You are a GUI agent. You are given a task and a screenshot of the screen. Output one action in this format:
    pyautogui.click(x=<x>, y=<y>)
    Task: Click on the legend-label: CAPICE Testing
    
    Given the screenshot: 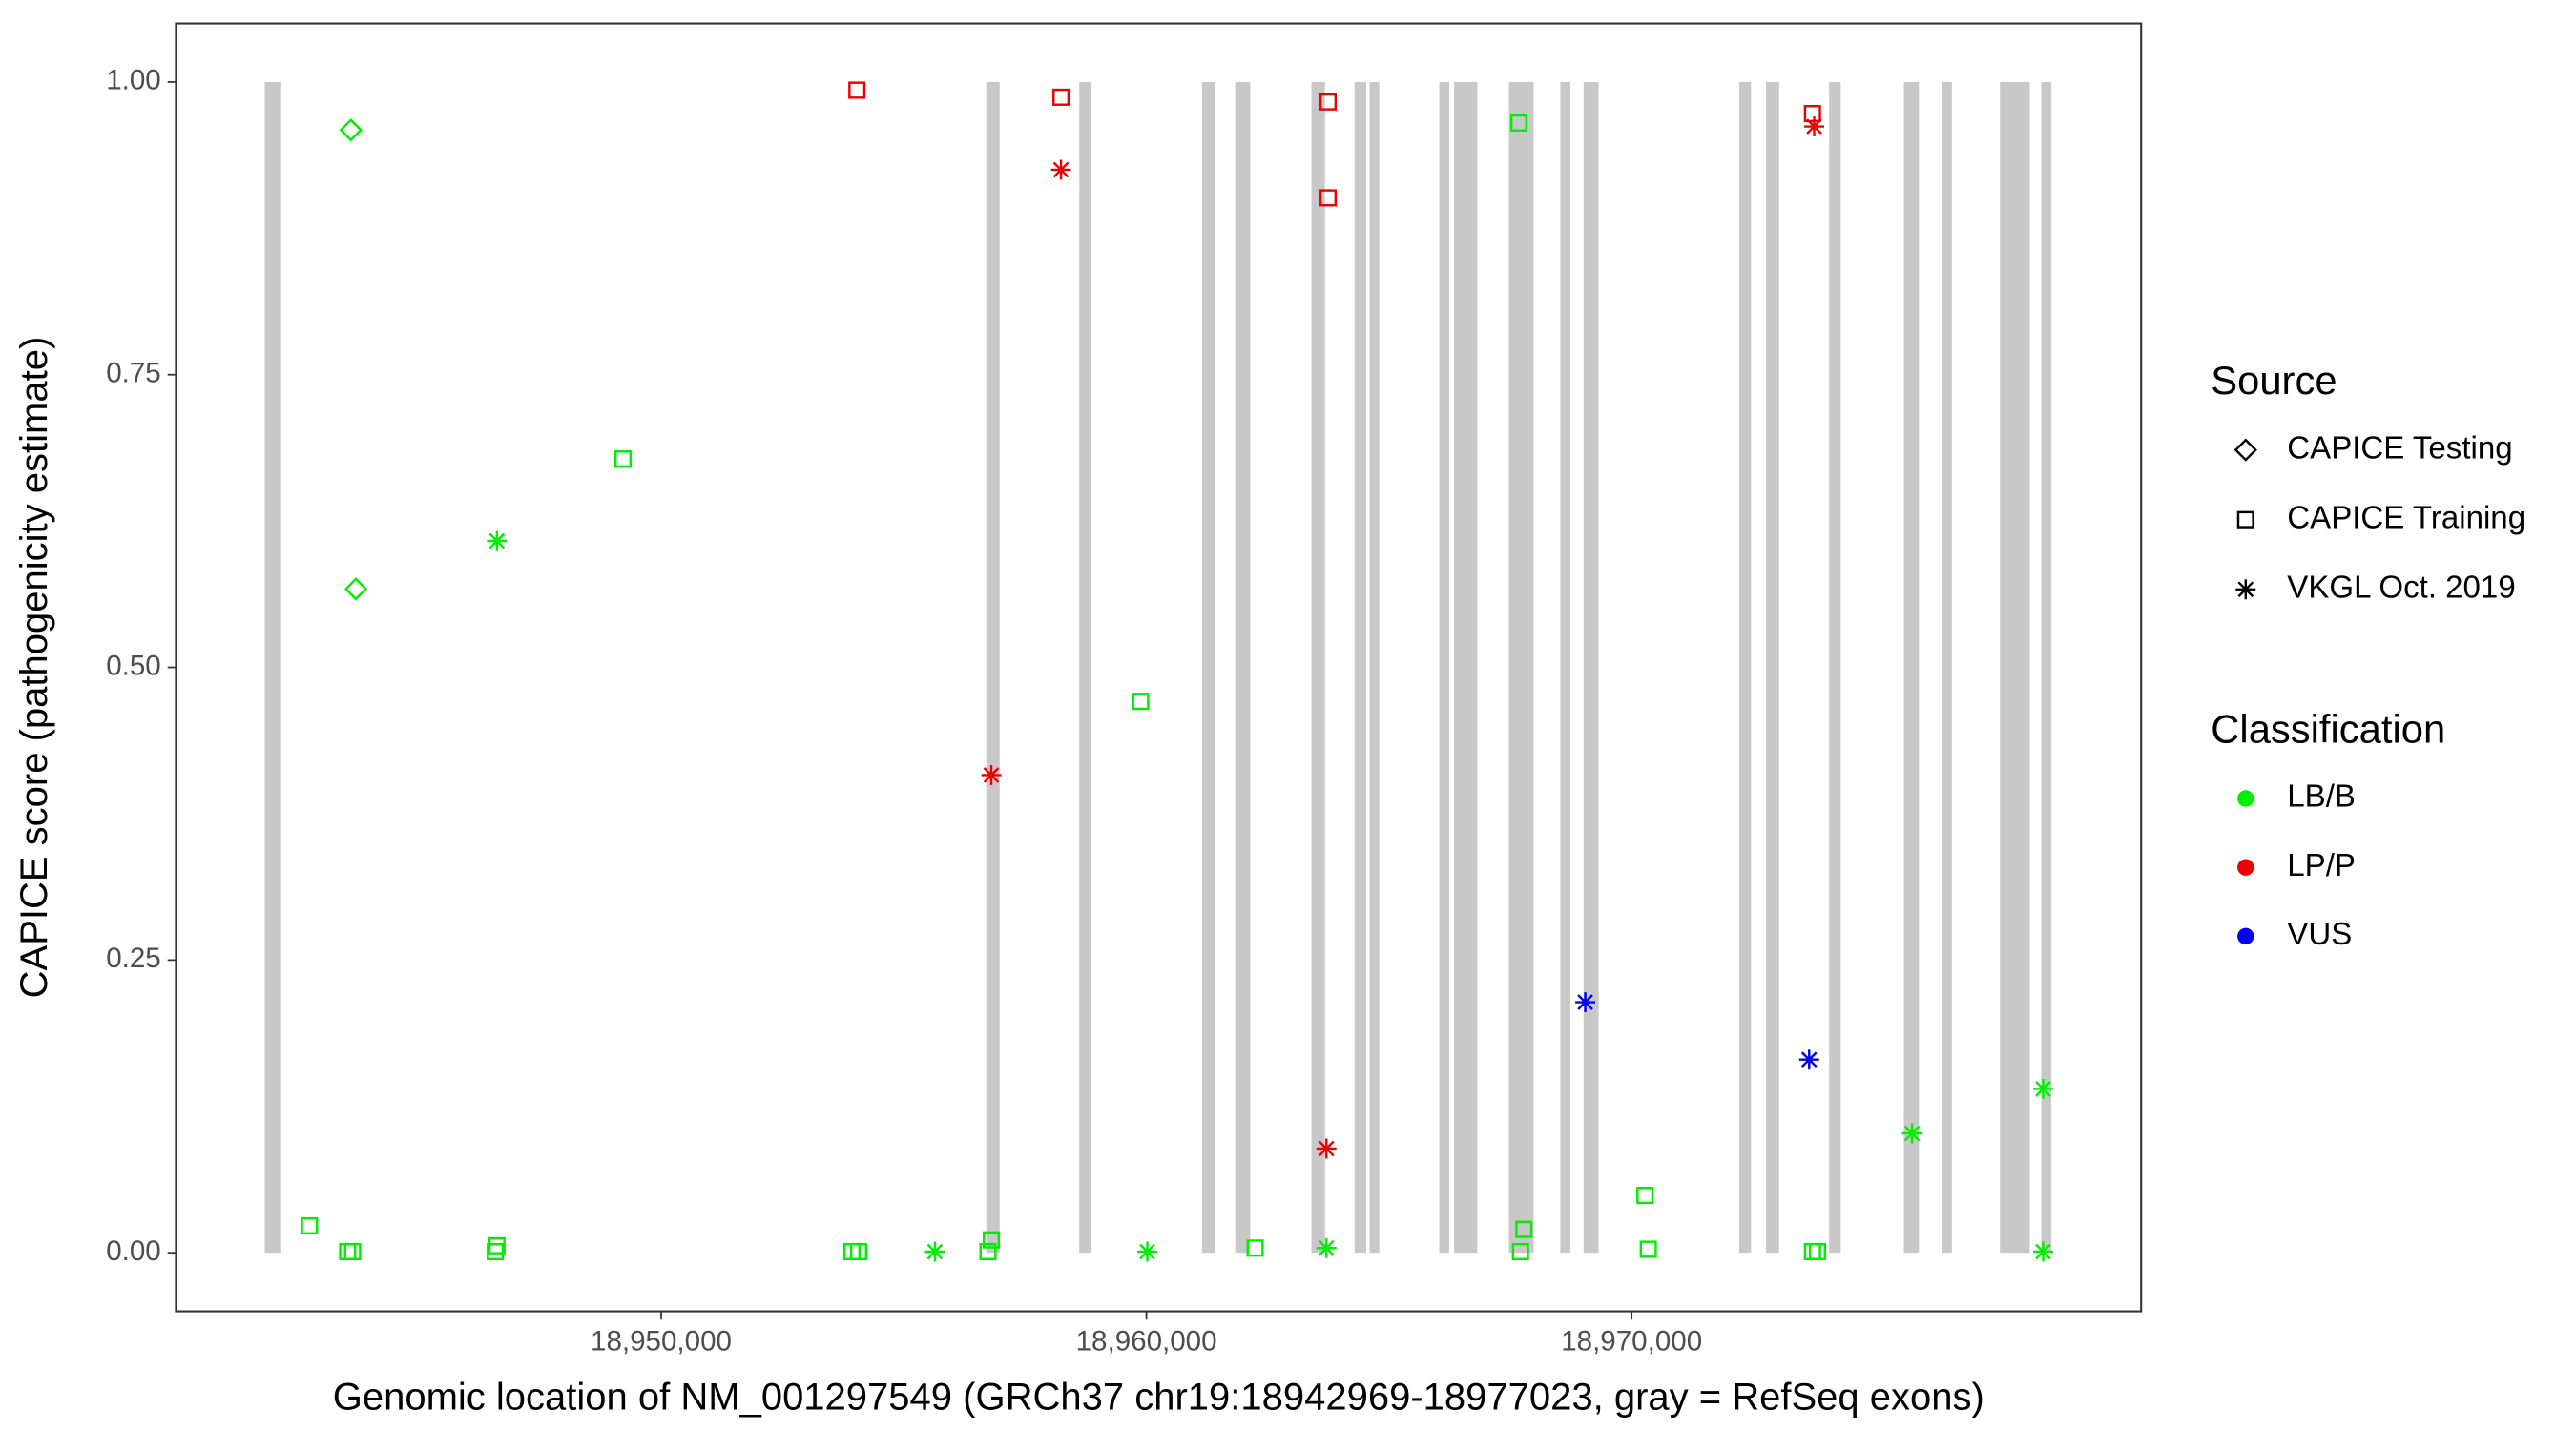 What is the action you would take?
    pyautogui.click(x=2399, y=448)
    